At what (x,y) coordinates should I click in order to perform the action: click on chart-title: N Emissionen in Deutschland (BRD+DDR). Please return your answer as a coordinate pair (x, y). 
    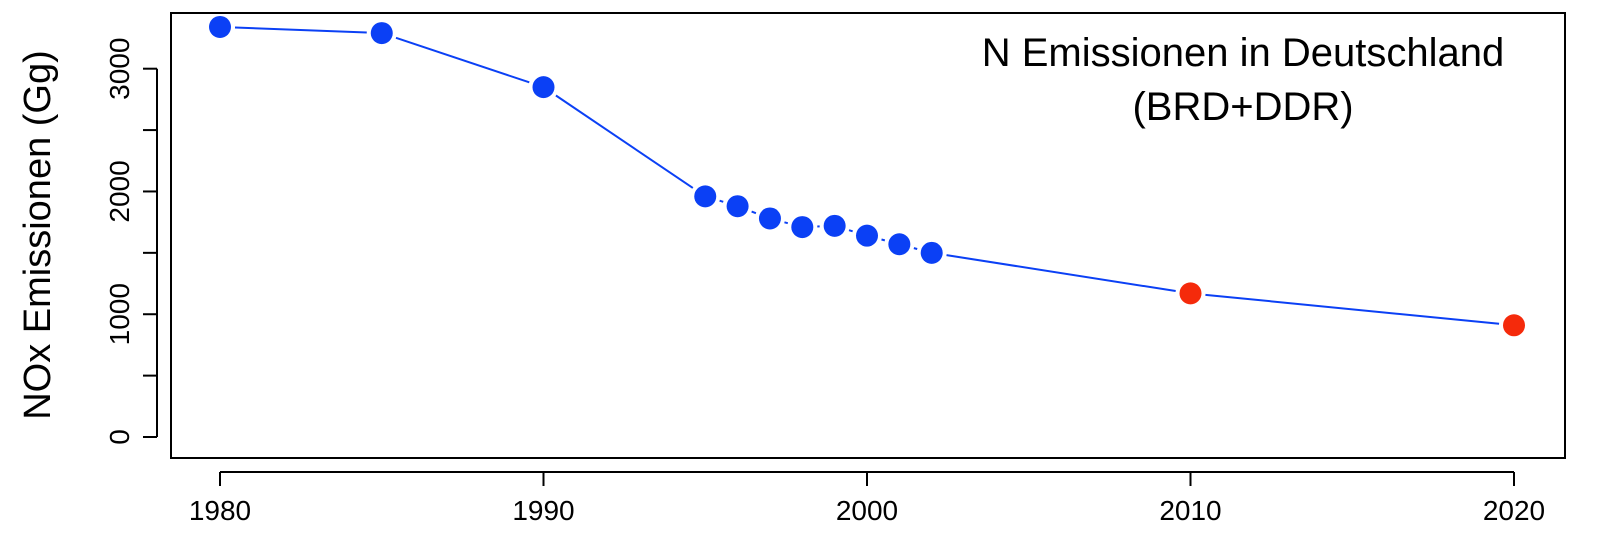
    Looking at the image, I should click on (1243, 80).